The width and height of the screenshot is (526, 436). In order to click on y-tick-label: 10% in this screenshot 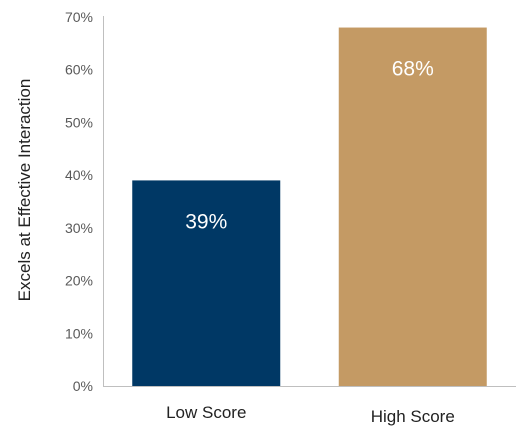, I will do `click(79, 333)`.